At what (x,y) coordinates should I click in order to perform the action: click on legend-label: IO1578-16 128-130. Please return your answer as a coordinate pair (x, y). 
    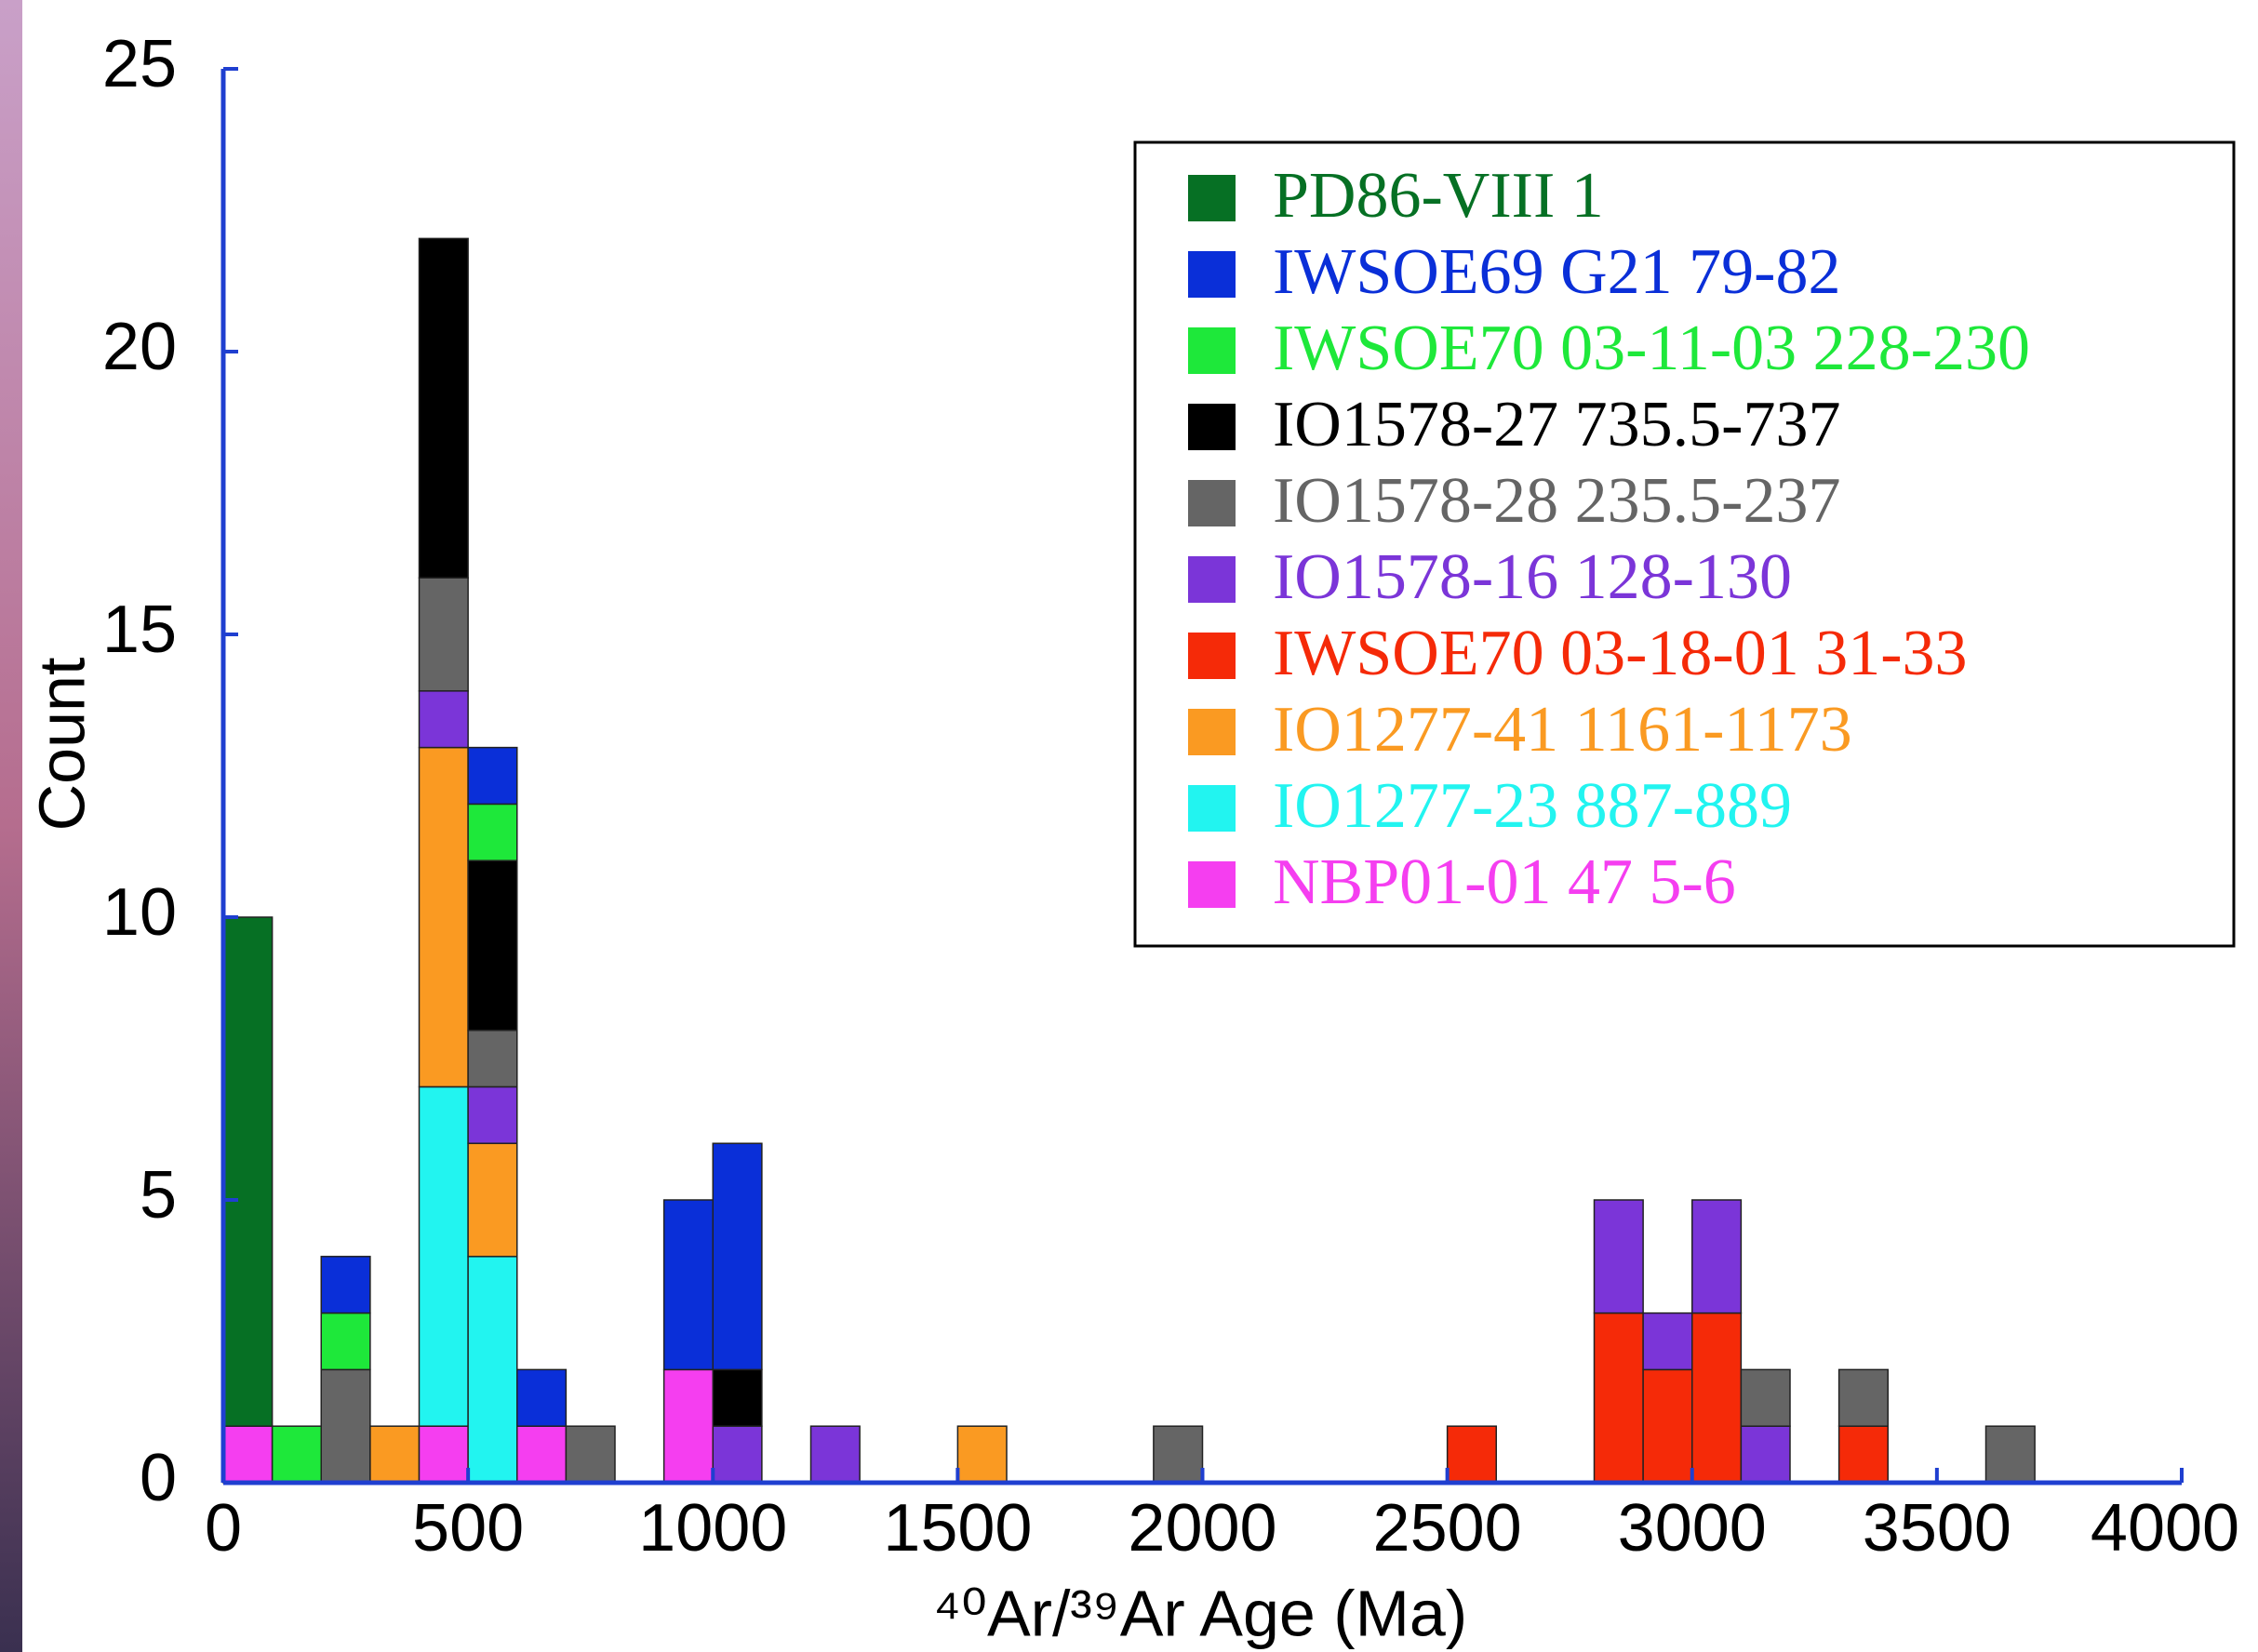
    Looking at the image, I should click on (1532, 577).